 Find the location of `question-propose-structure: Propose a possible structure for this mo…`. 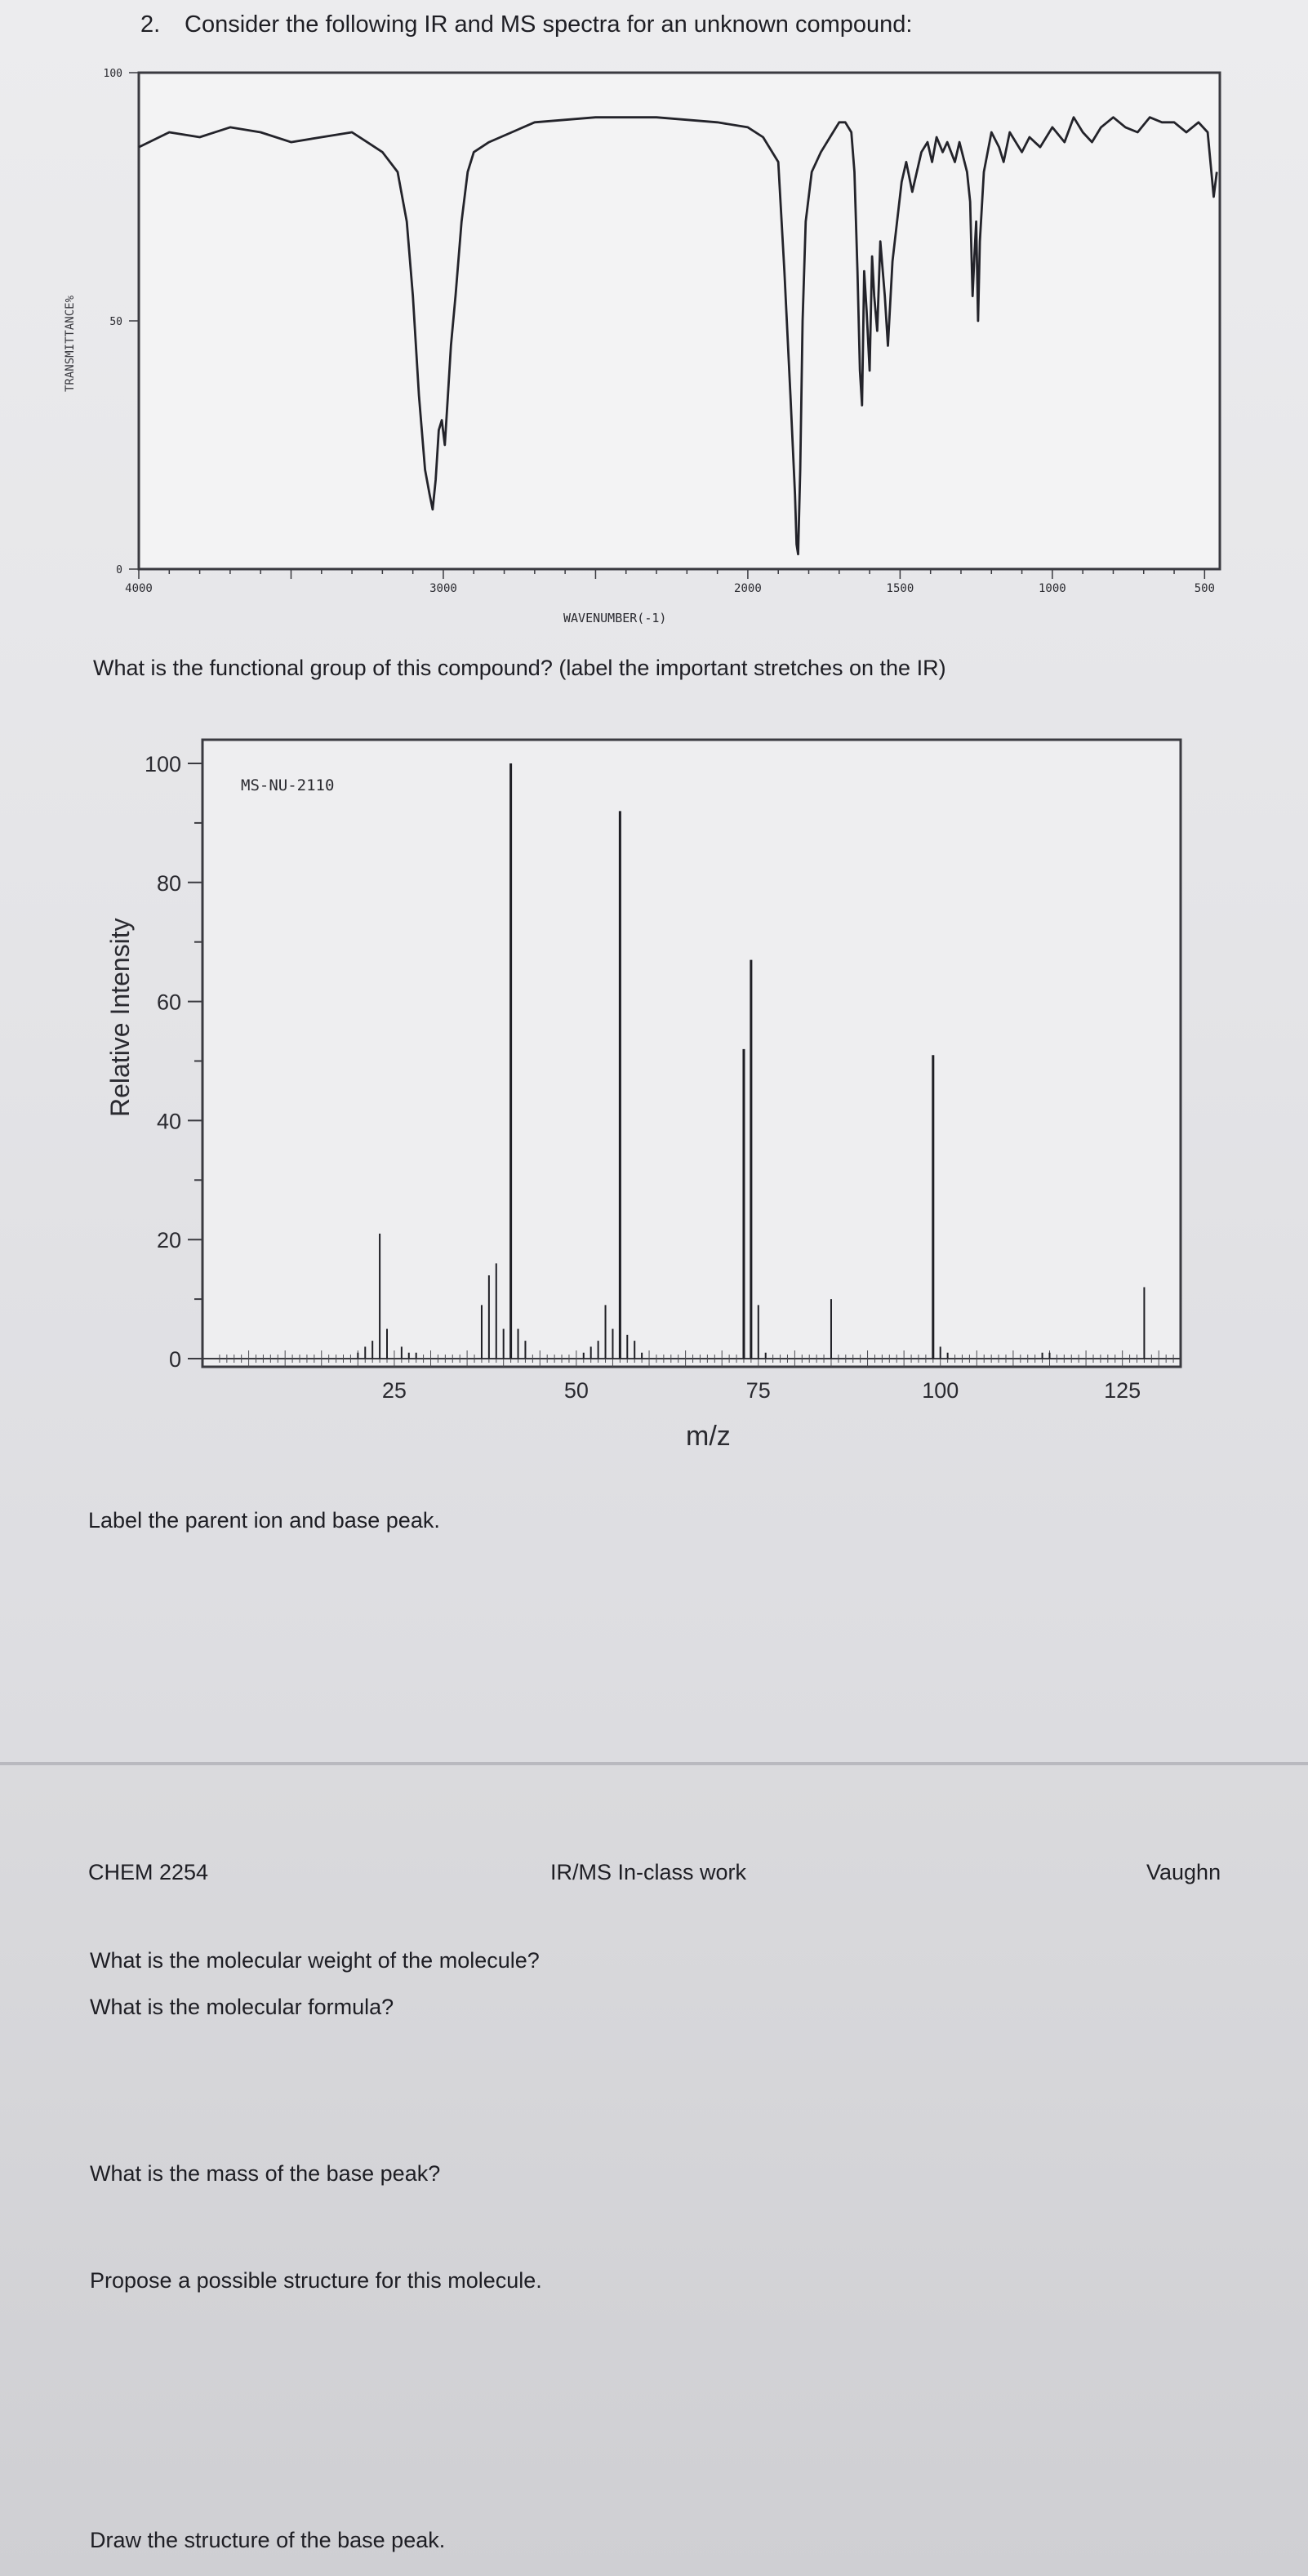

question-propose-structure: Propose a possible structure for this mo… is located at coordinates (316, 2280).